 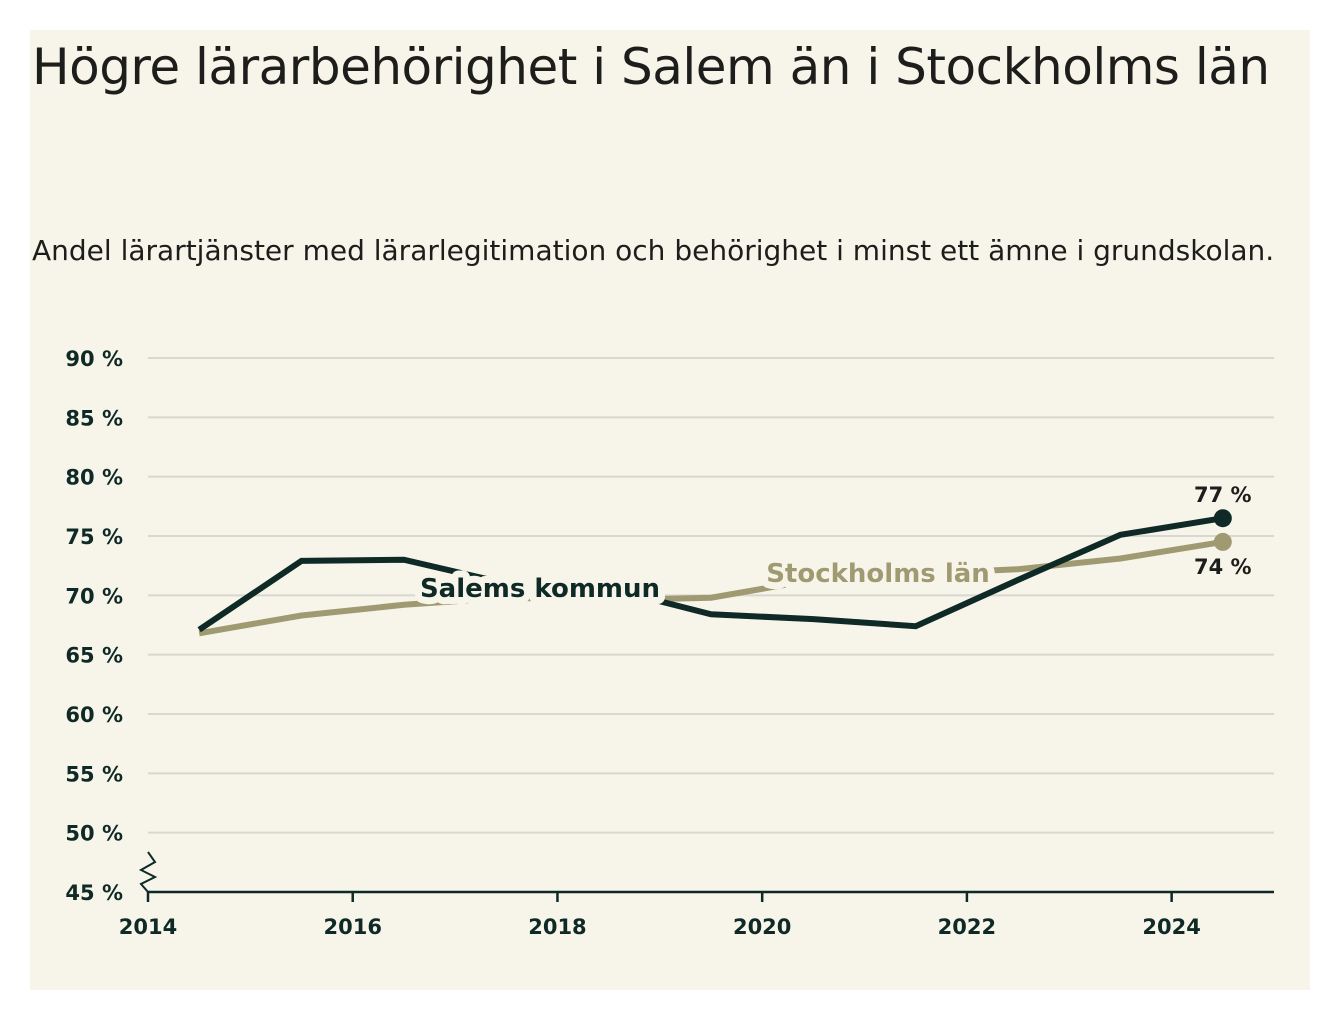 What do you see at coordinates (94, 893) in the screenshot?
I see `y-tick-label: 45 %` at bounding box center [94, 893].